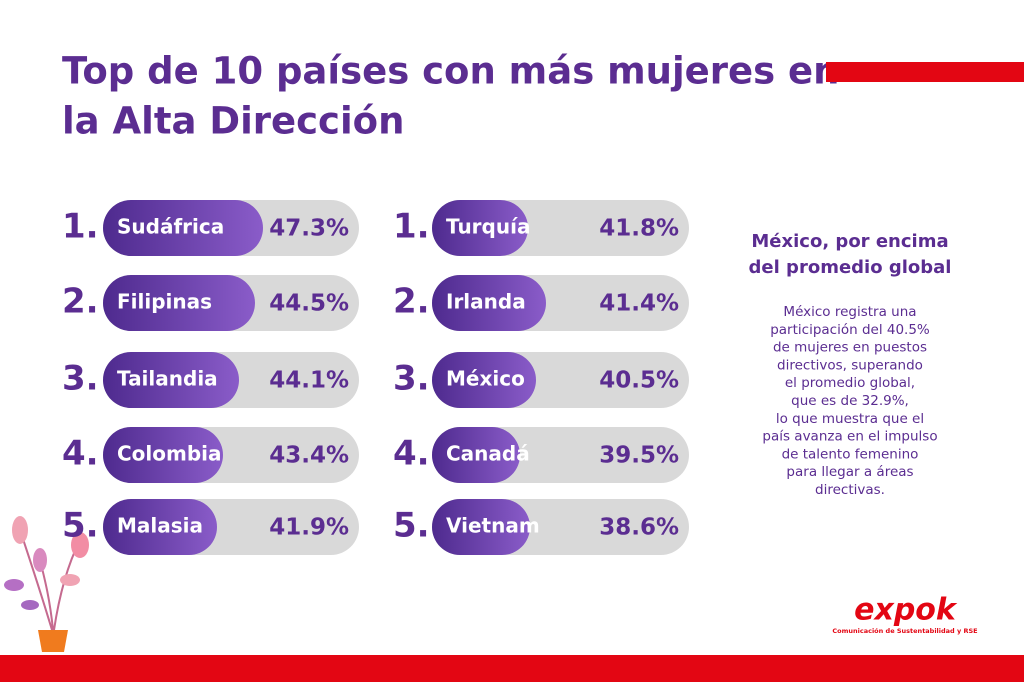 This screenshot has width=1024, height=682. Describe the element at coordinates (850, 454) in the screenshot. I see `sidebar-body: de talento femenino` at that location.